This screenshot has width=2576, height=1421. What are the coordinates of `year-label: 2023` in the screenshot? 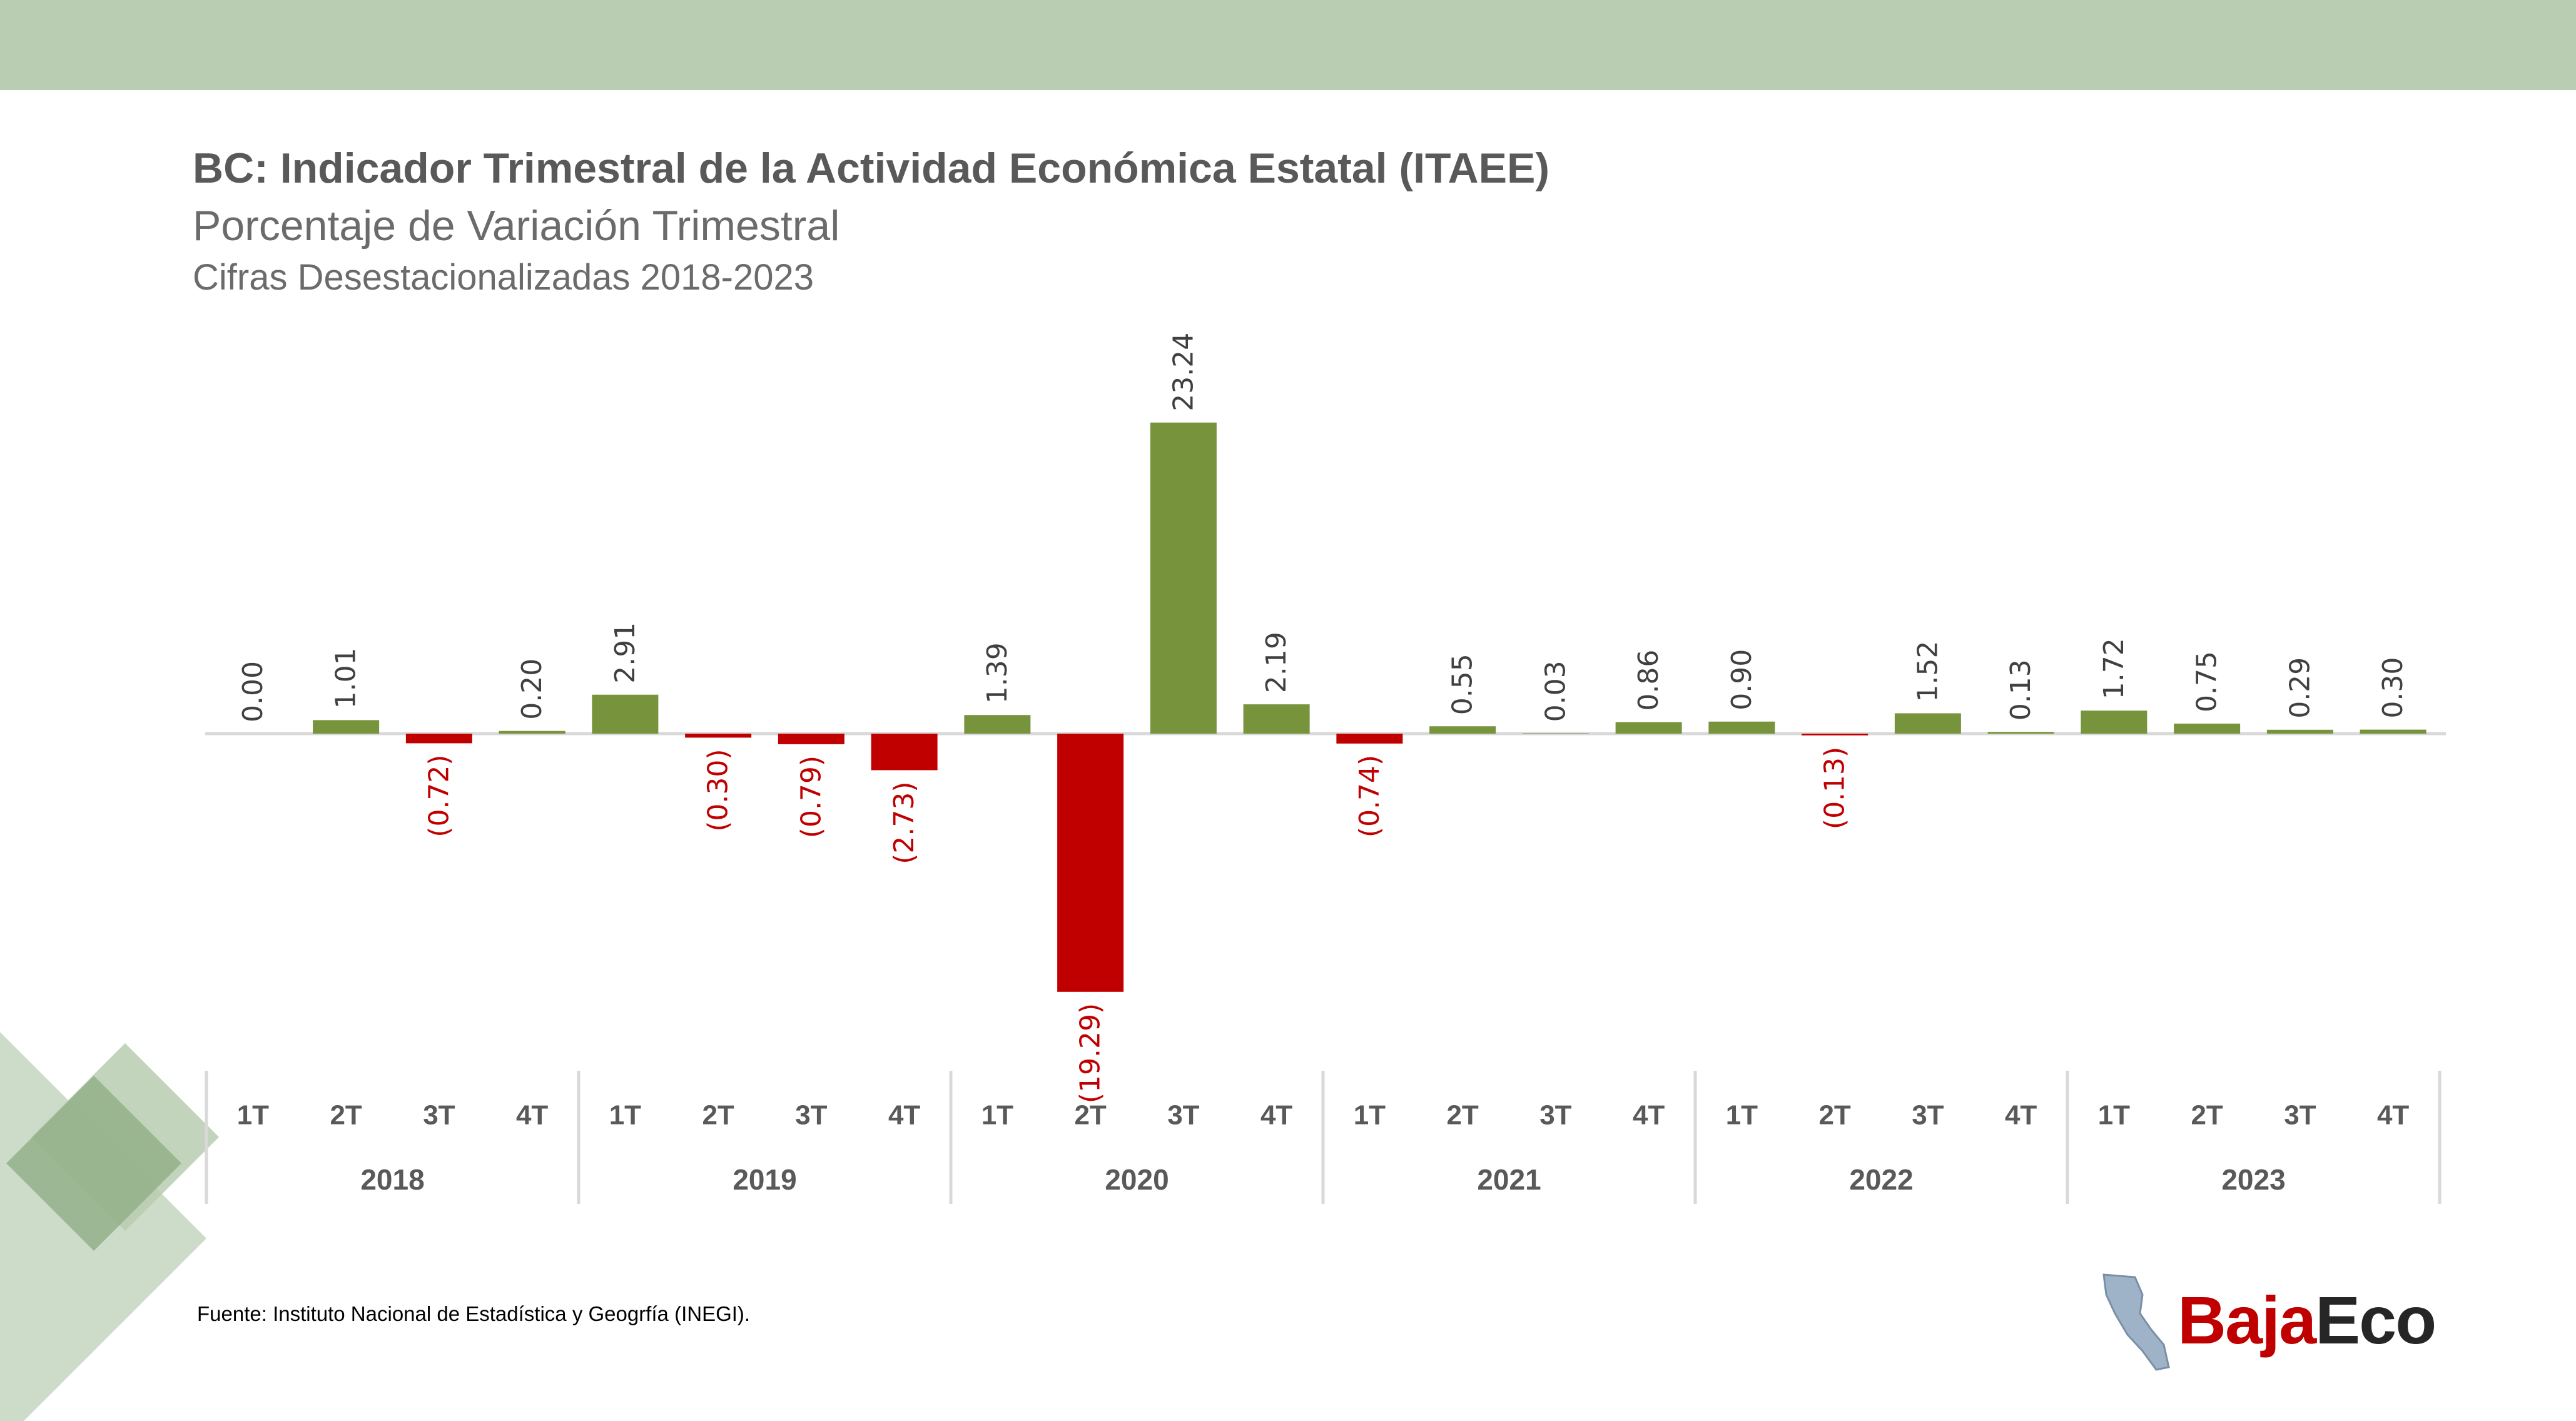 It's located at (2253, 1179).